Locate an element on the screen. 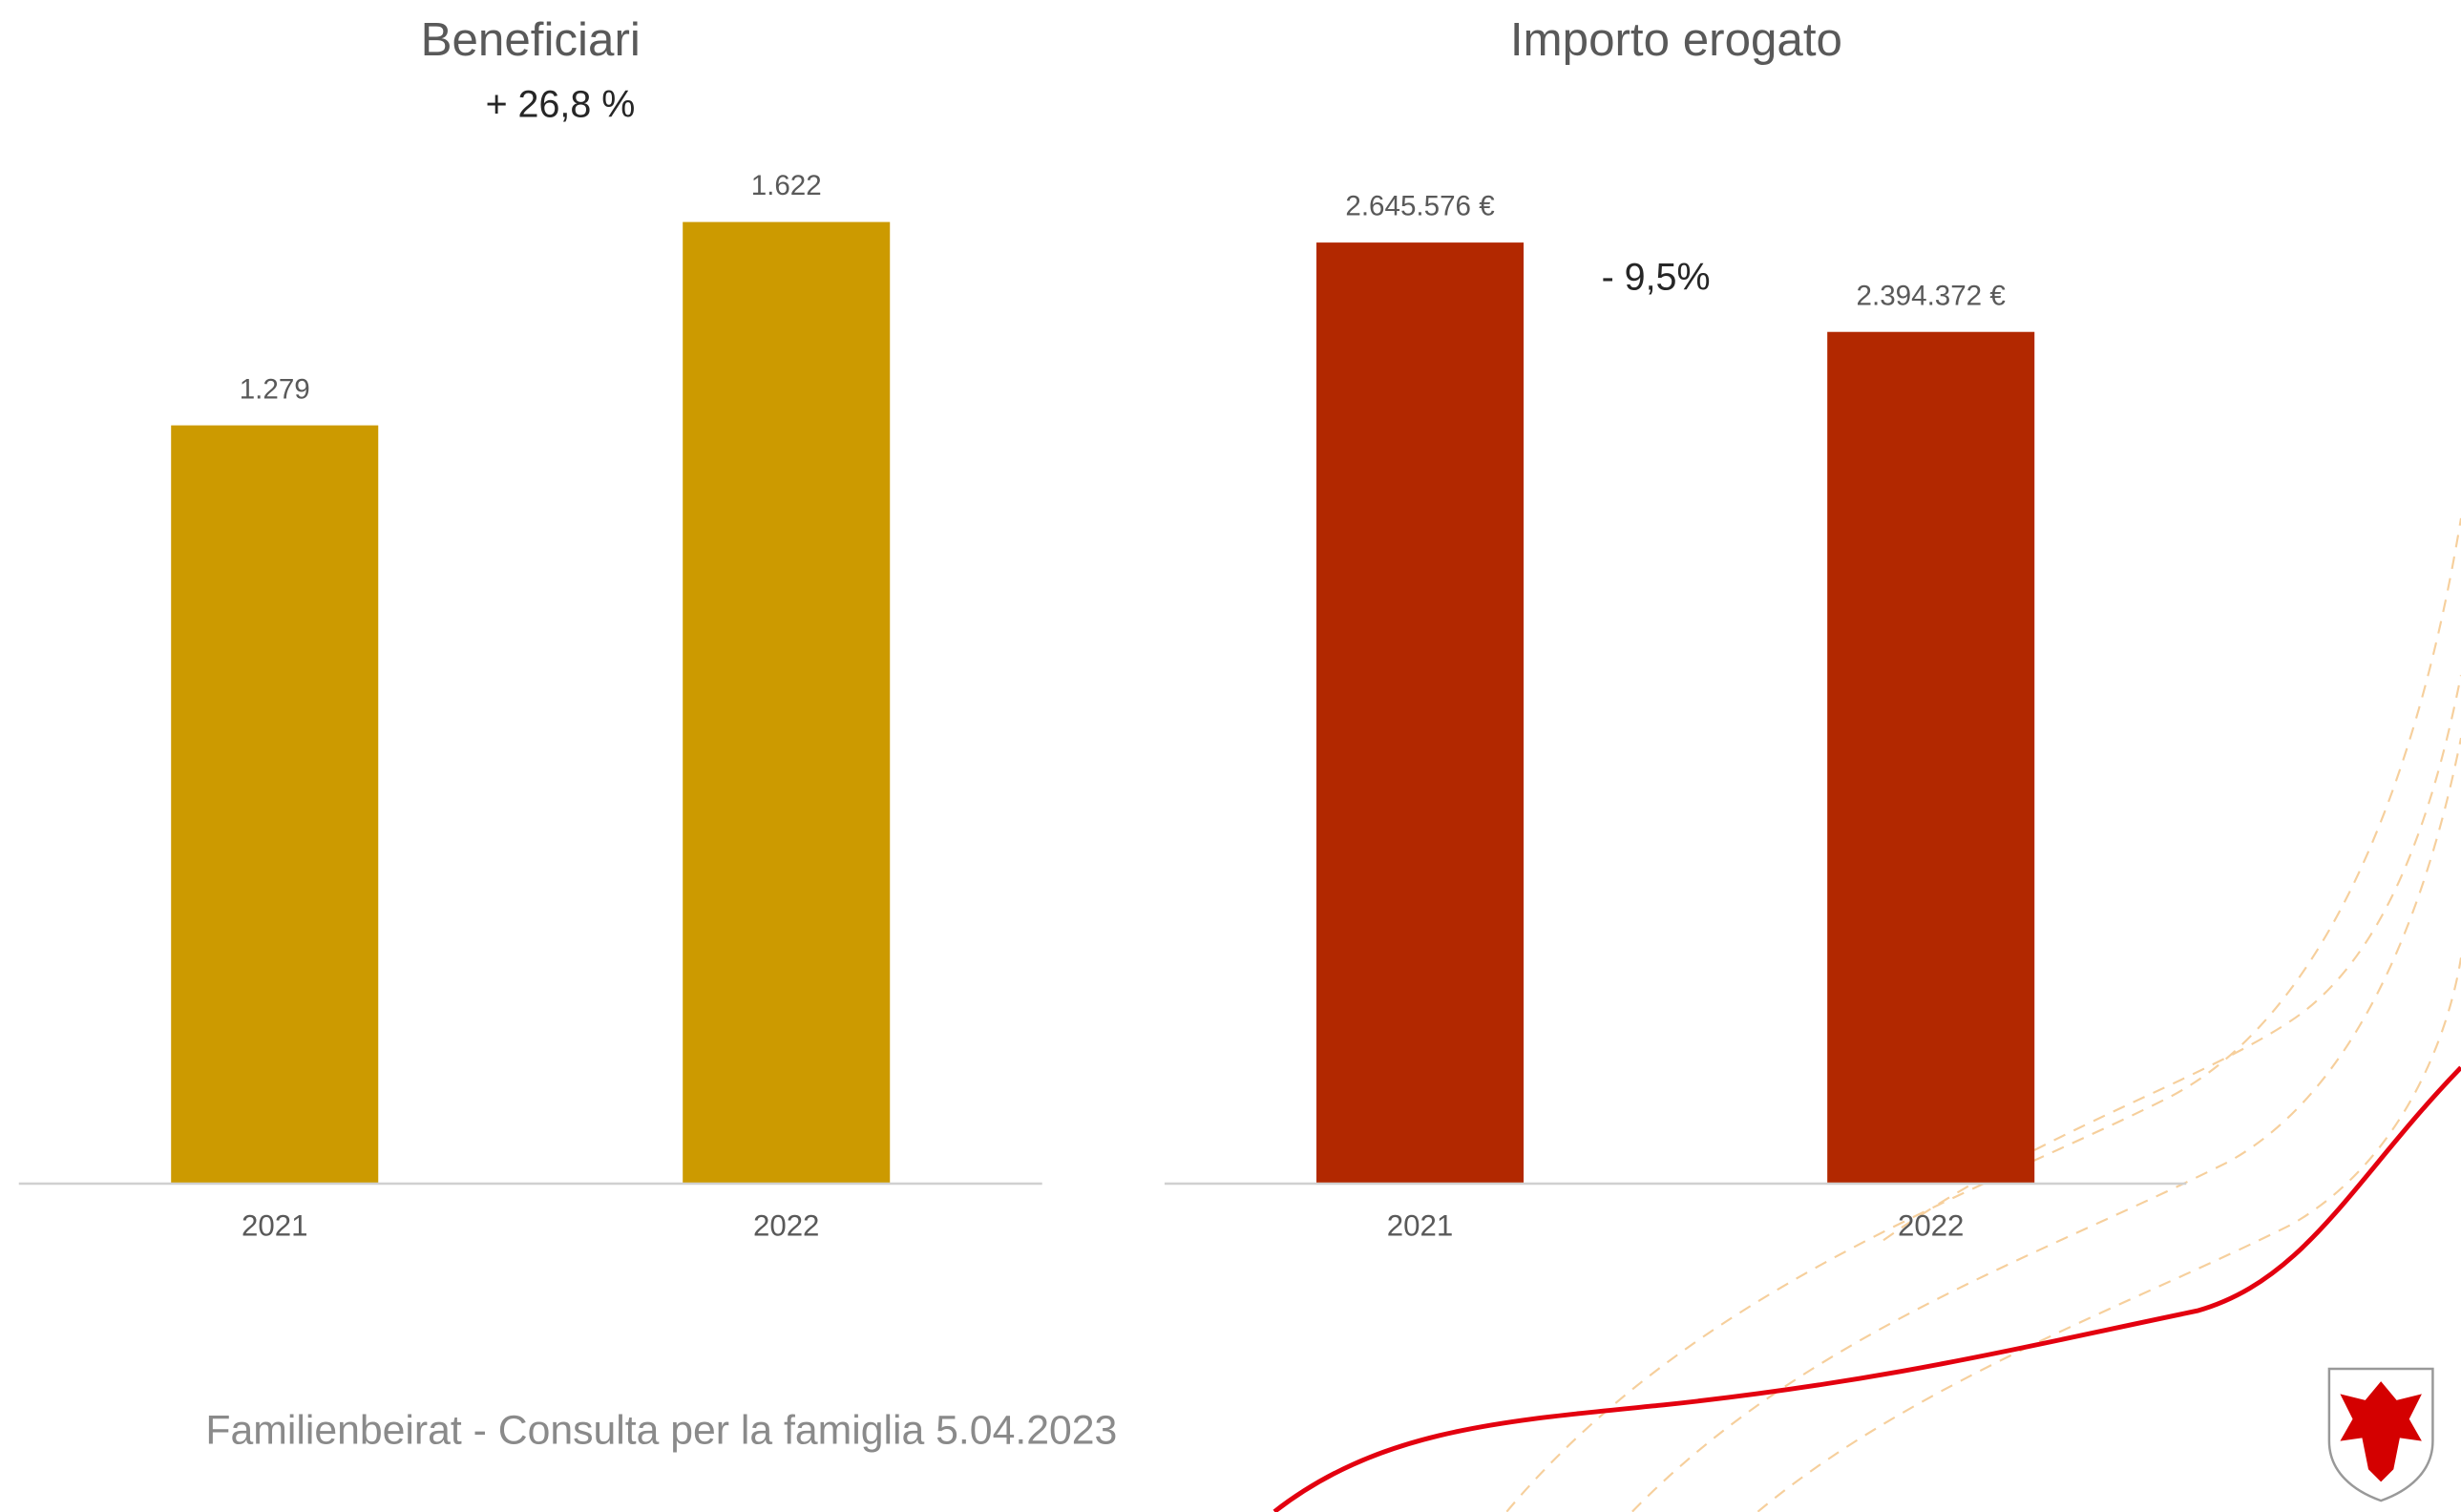  value-label: 1.622 is located at coordinates (786, 186).